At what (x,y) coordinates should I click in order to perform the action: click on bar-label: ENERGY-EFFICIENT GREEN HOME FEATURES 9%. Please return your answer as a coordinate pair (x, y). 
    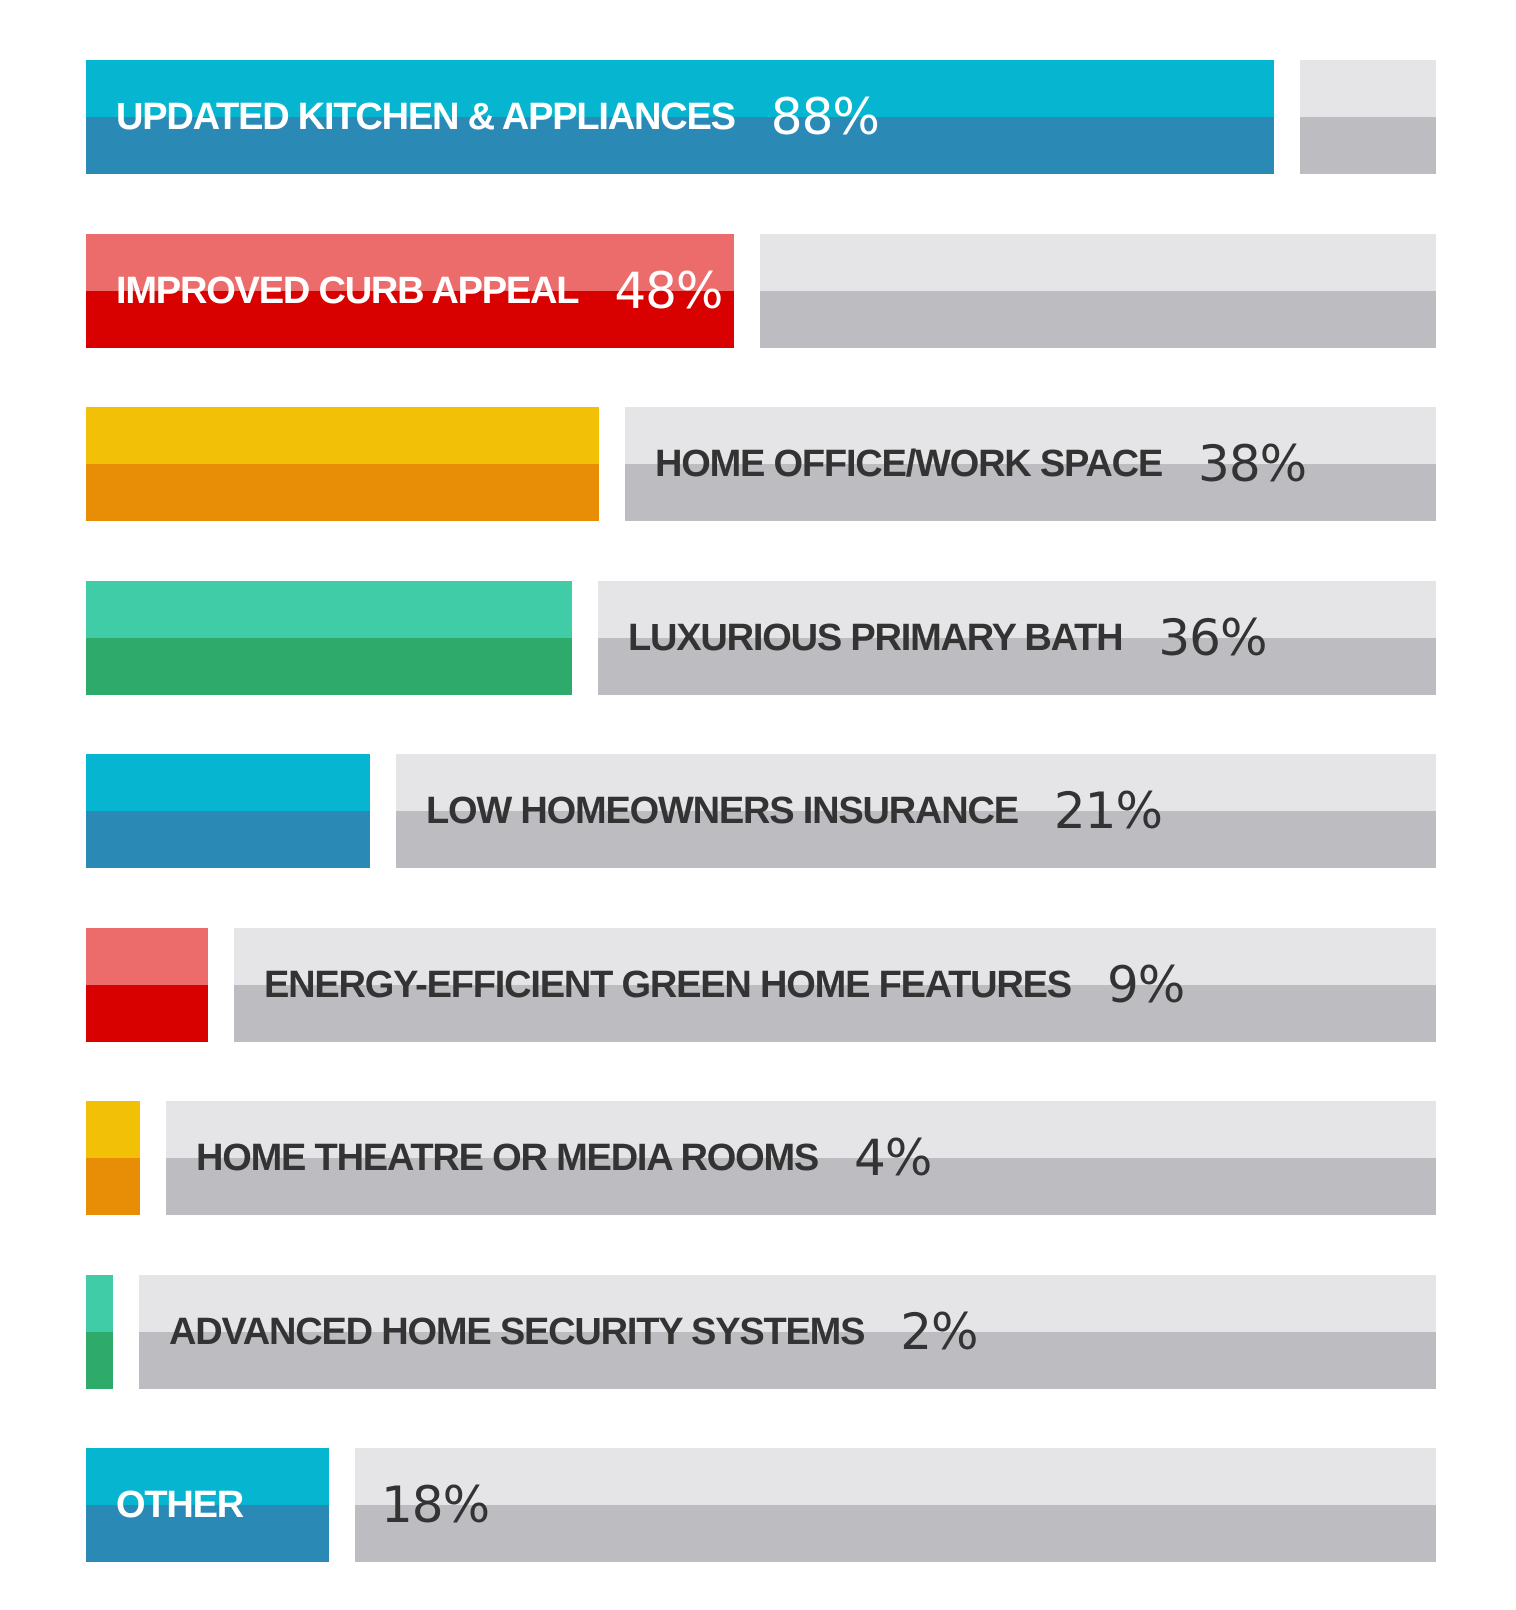
    Looking at the image, I should click on (724, 985).